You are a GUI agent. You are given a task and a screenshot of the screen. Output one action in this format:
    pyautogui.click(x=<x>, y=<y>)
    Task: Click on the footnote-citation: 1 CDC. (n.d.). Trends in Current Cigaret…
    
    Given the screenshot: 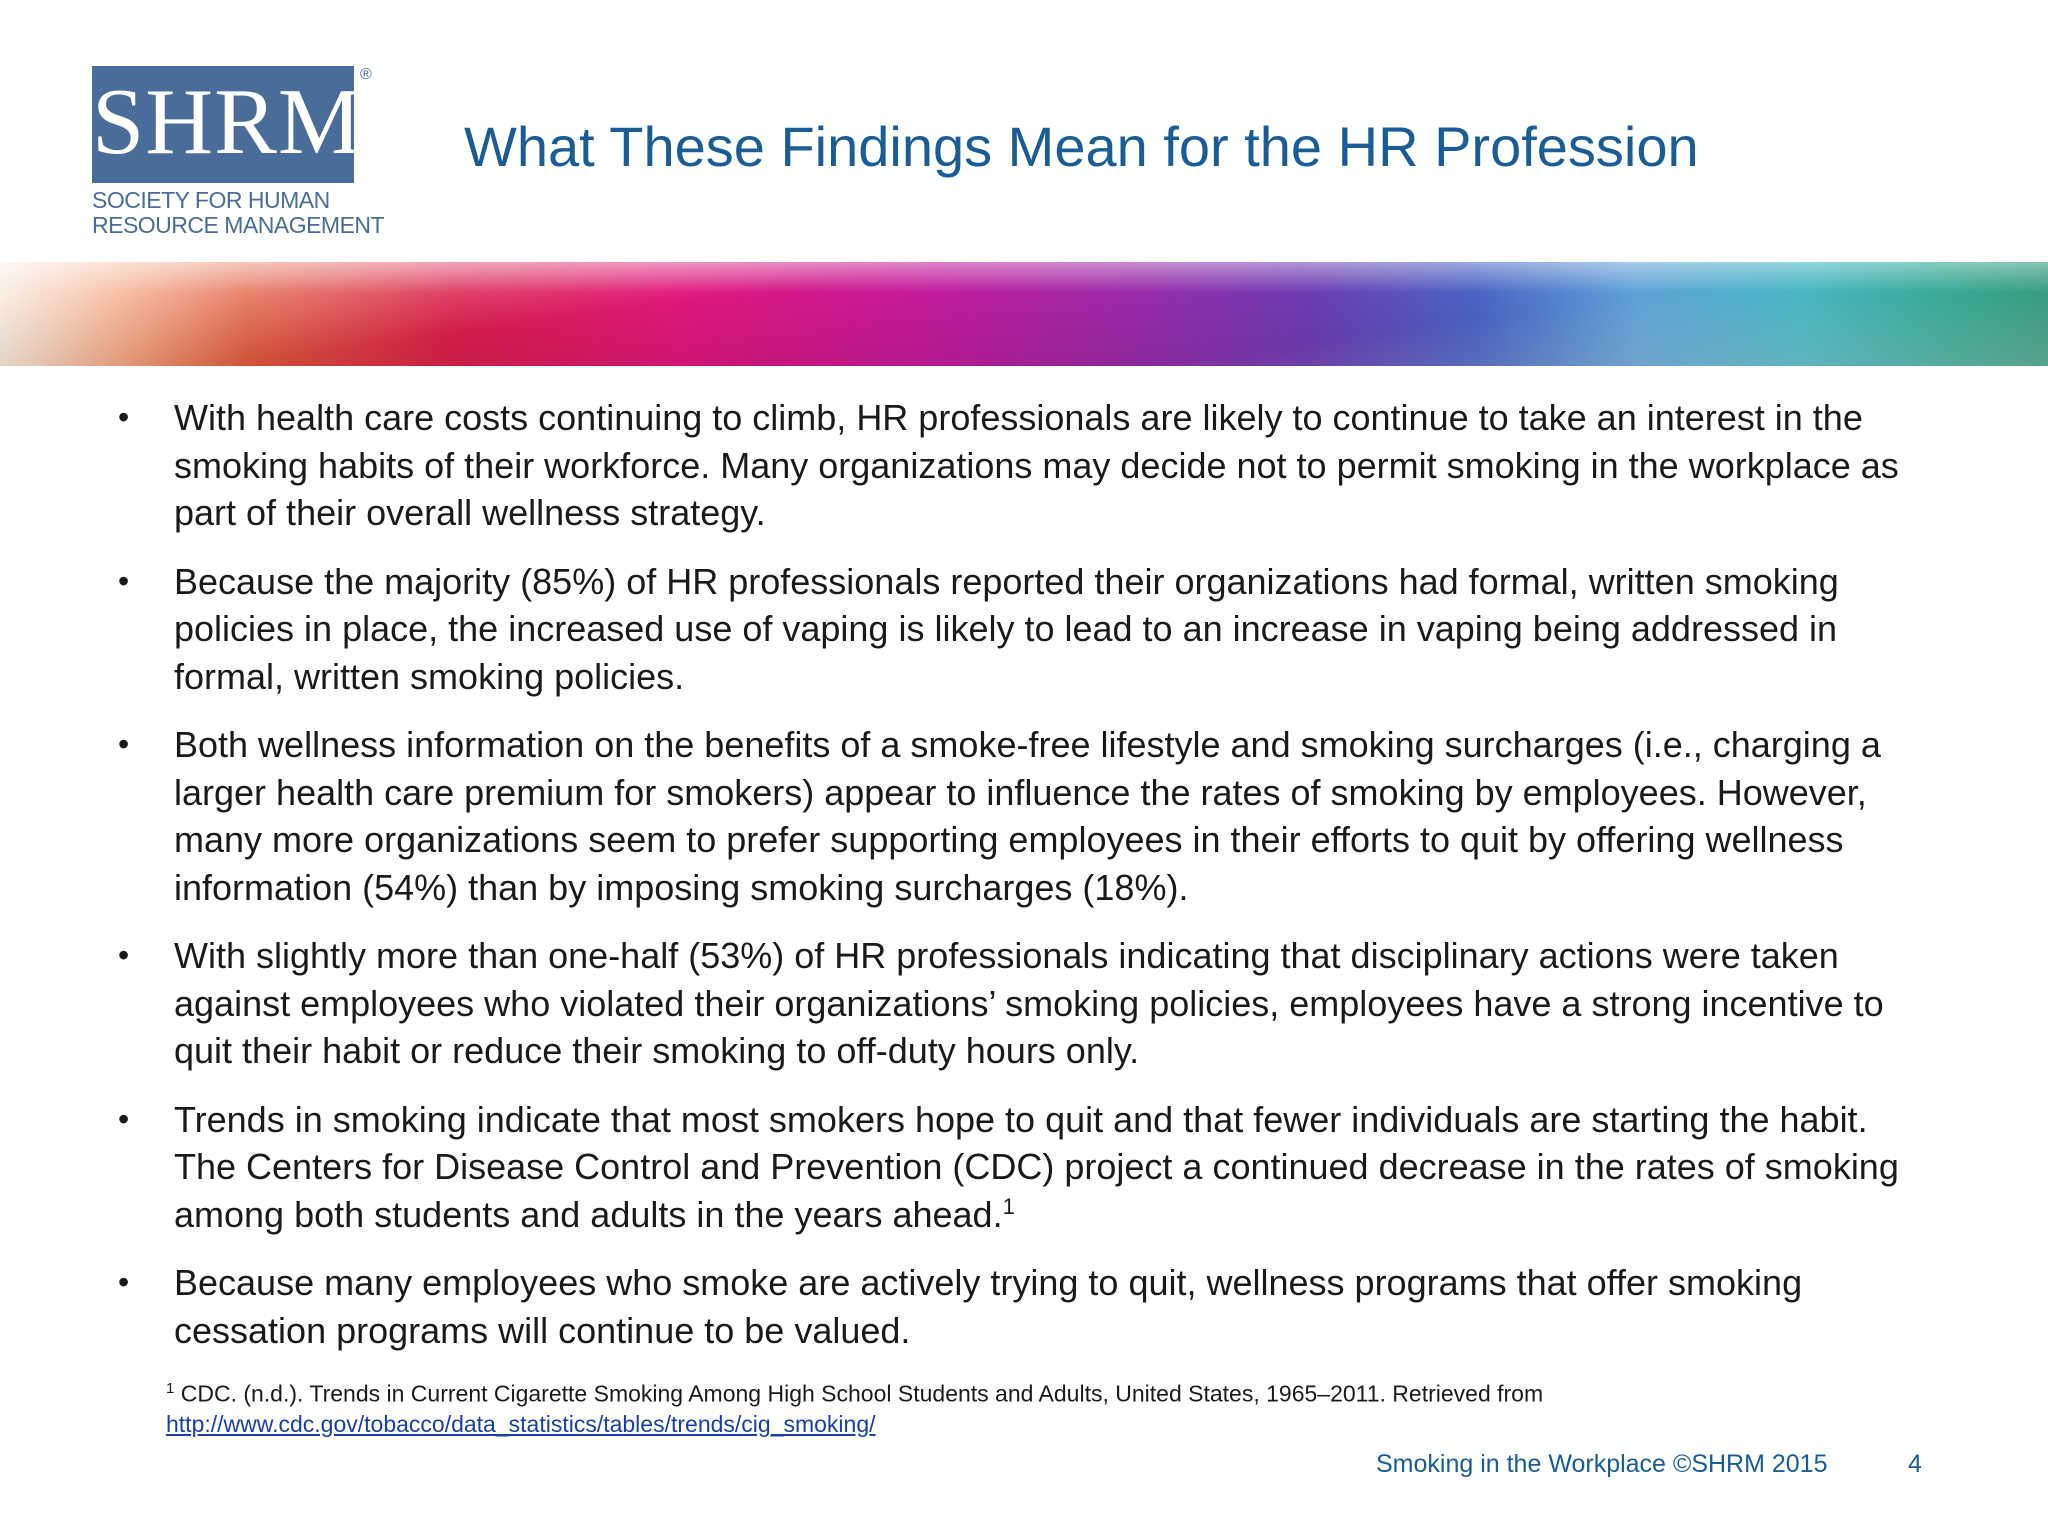 What is the action you would take?
    pyautogui.click(x=1016, y=1391)
    